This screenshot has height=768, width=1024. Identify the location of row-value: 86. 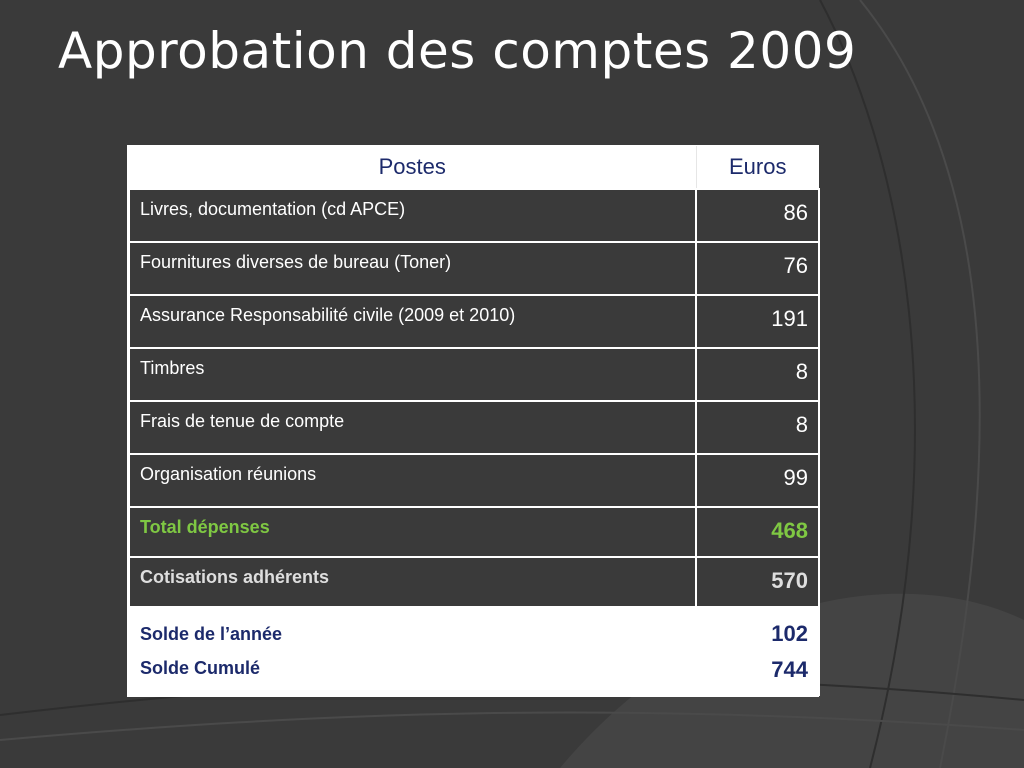
(757, 215).